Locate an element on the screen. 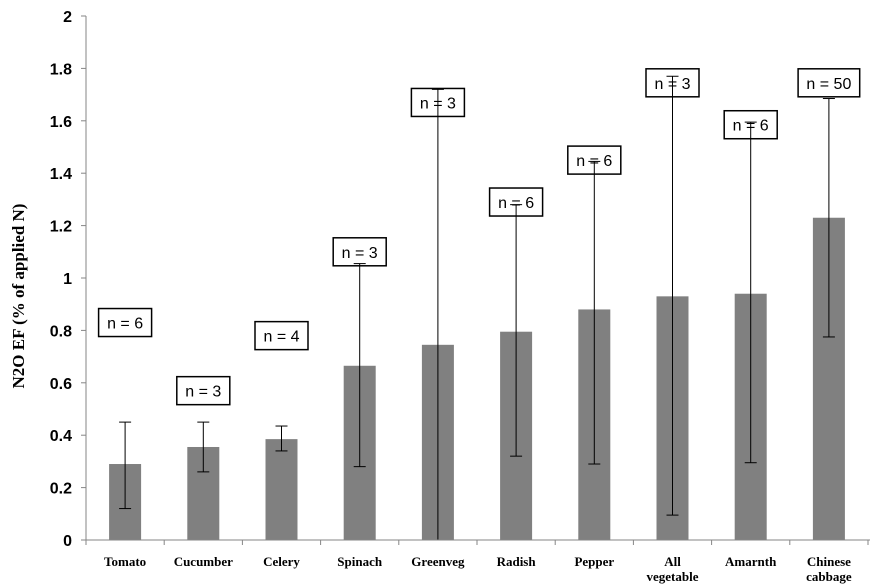  y-tick-label: 1.4 is located at coordinates (61, 174).